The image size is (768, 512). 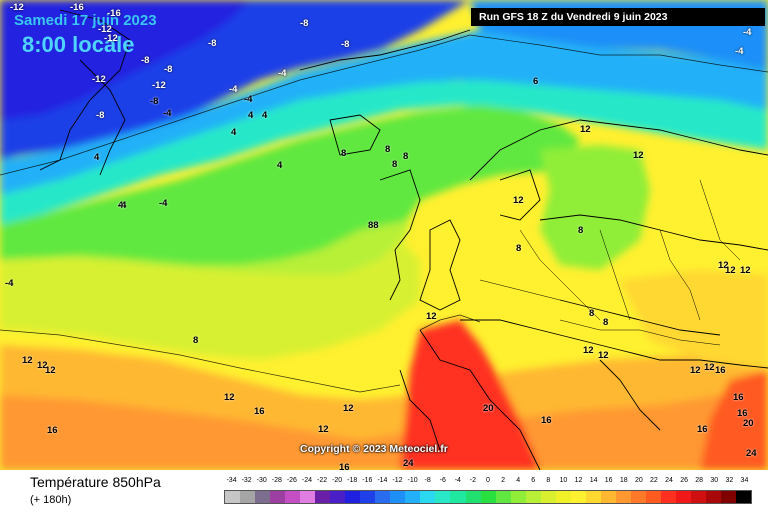 I want to click on color-scale-tick: -2, so click(x=473, y=480).